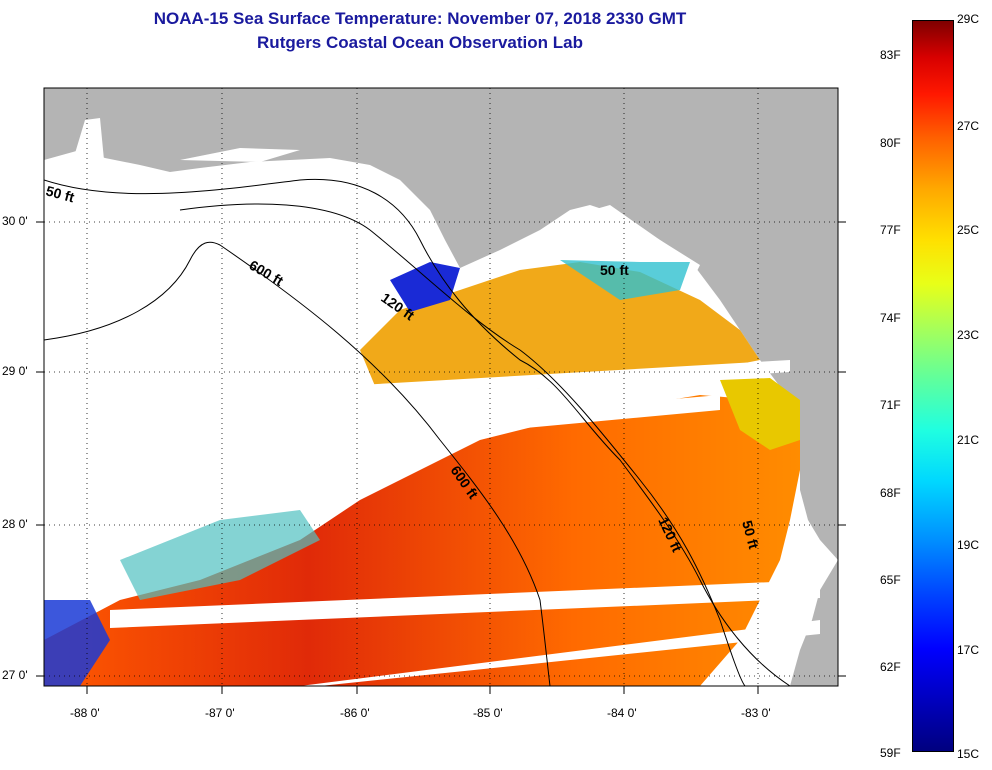 The width and height of the screenshot is (992, 770). Describe the element at coordinates (85, 713) in the screenshot. I see `lon-label-88: -88 0'` at that location.